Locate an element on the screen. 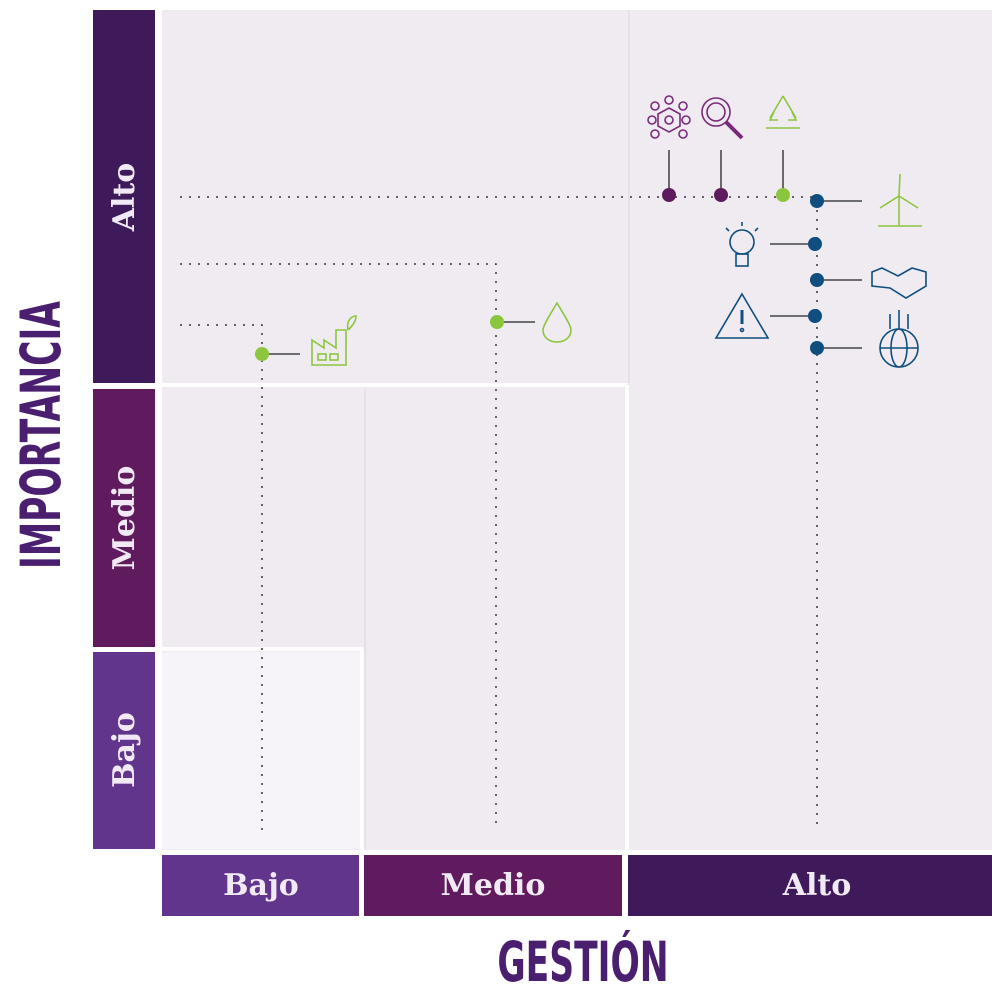 This screenshot has height=994, width=992. warning-icon is located at coordinates (742, 315).